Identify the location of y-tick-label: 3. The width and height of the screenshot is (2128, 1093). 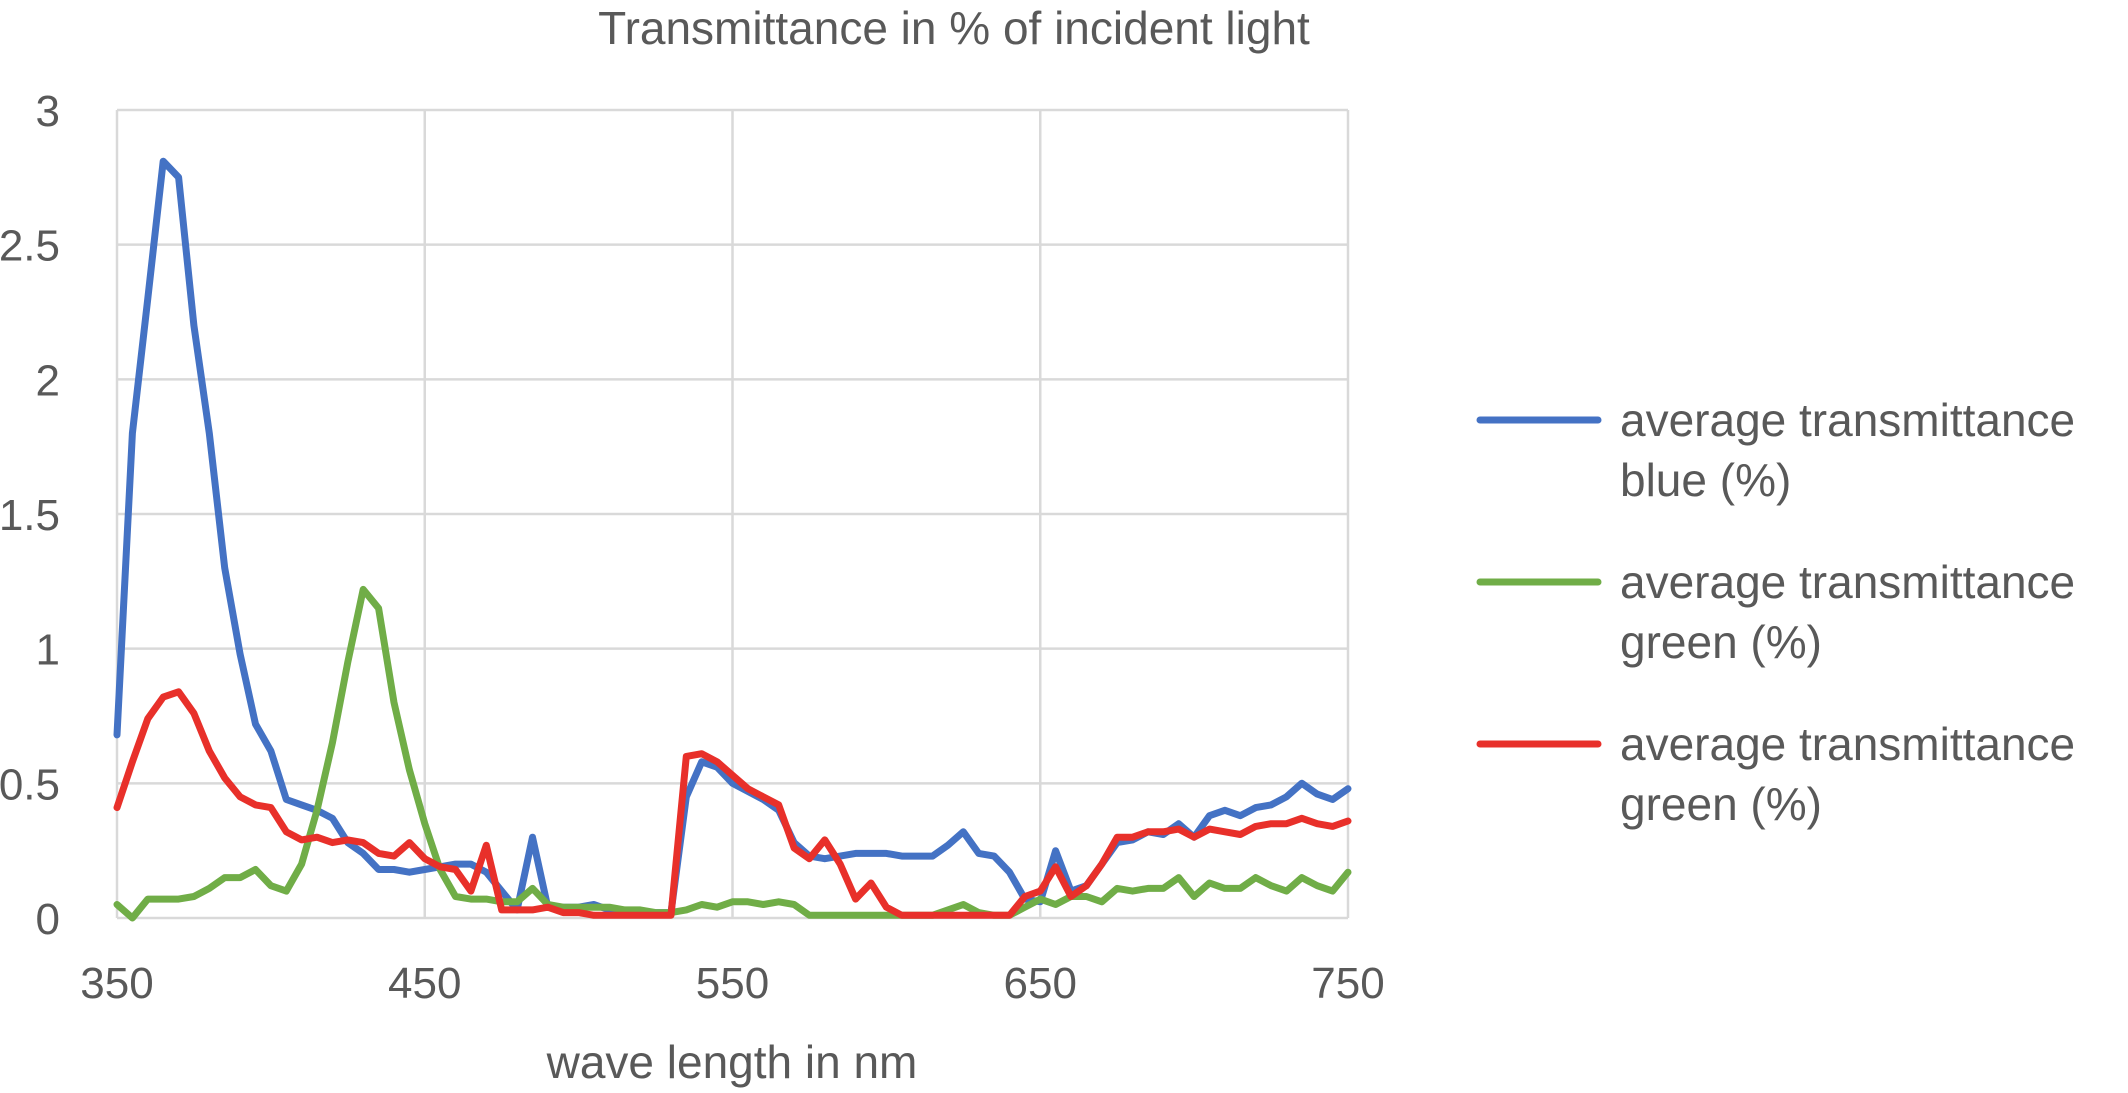
(48, 111).